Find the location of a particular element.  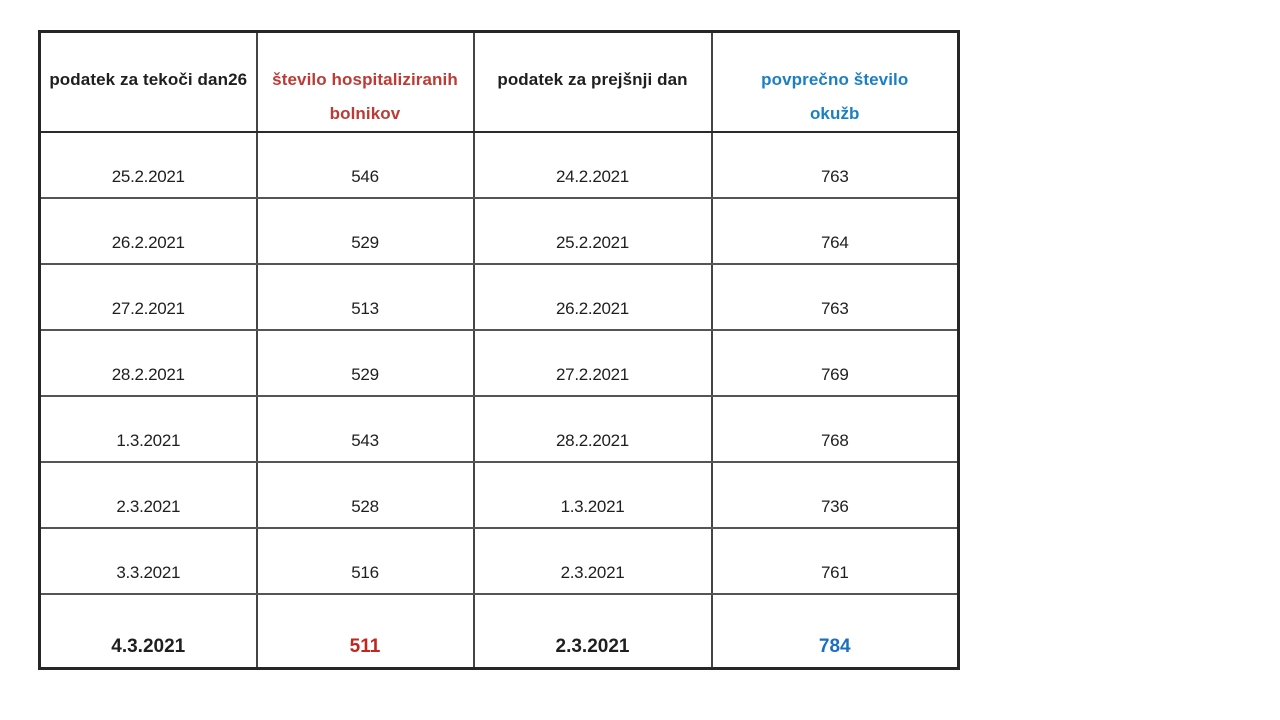

col-header-avg-infections-line1: povprečno število is located at coordinates (835, 79).